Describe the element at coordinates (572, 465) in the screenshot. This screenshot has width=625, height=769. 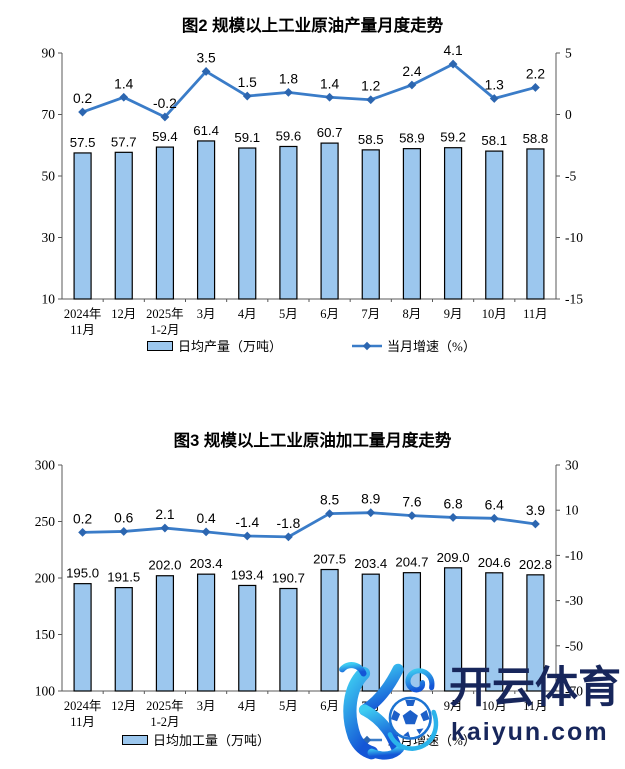
I see `right-axis-tick-label: 30` at that location.